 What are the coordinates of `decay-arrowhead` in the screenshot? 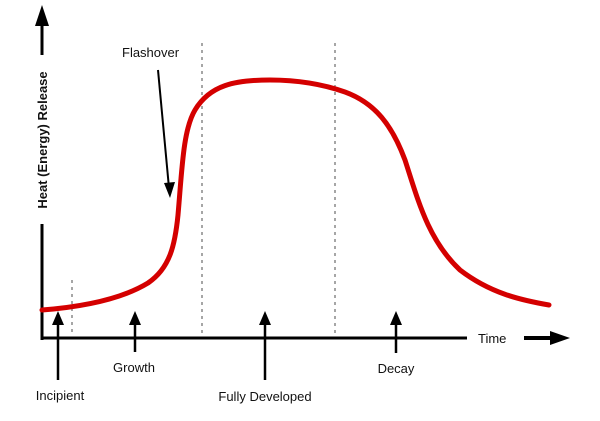 It's located at (396, 318).